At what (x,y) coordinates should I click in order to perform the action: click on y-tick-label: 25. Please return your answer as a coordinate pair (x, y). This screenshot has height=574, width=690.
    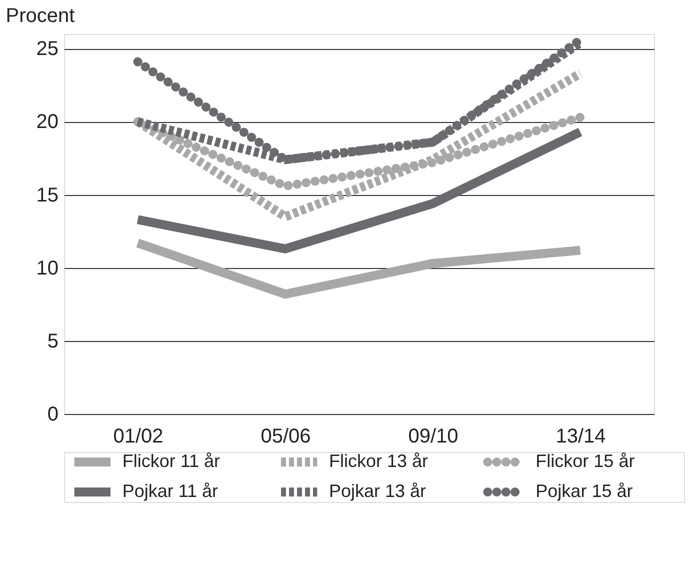
    Looking at the image, I should click on (47, 49).